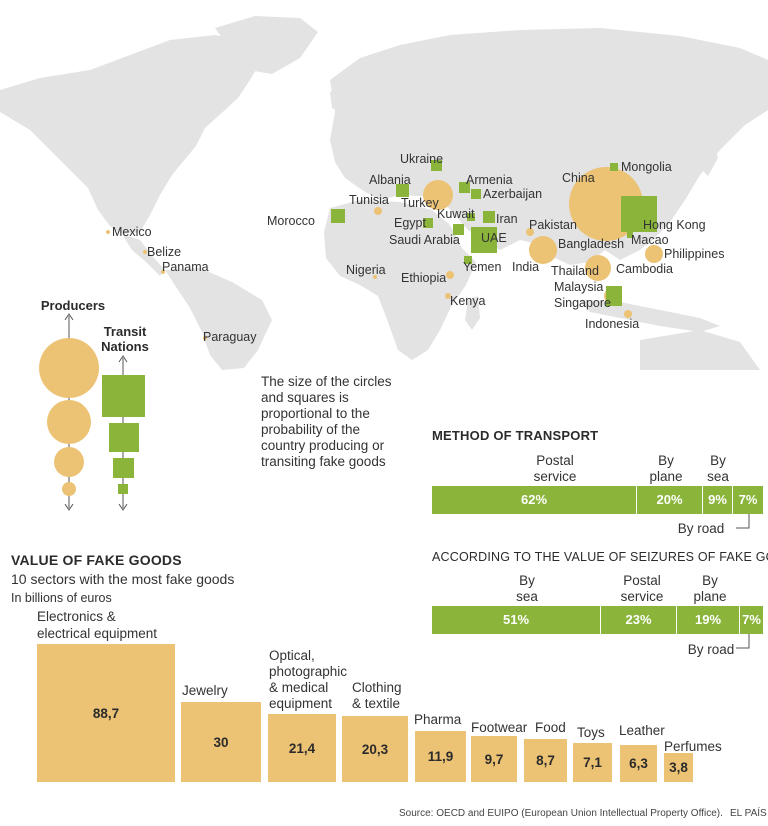 This screenshot has width=768, height=826. I want to click on label-morocco: Morocco, so click(291, 221).